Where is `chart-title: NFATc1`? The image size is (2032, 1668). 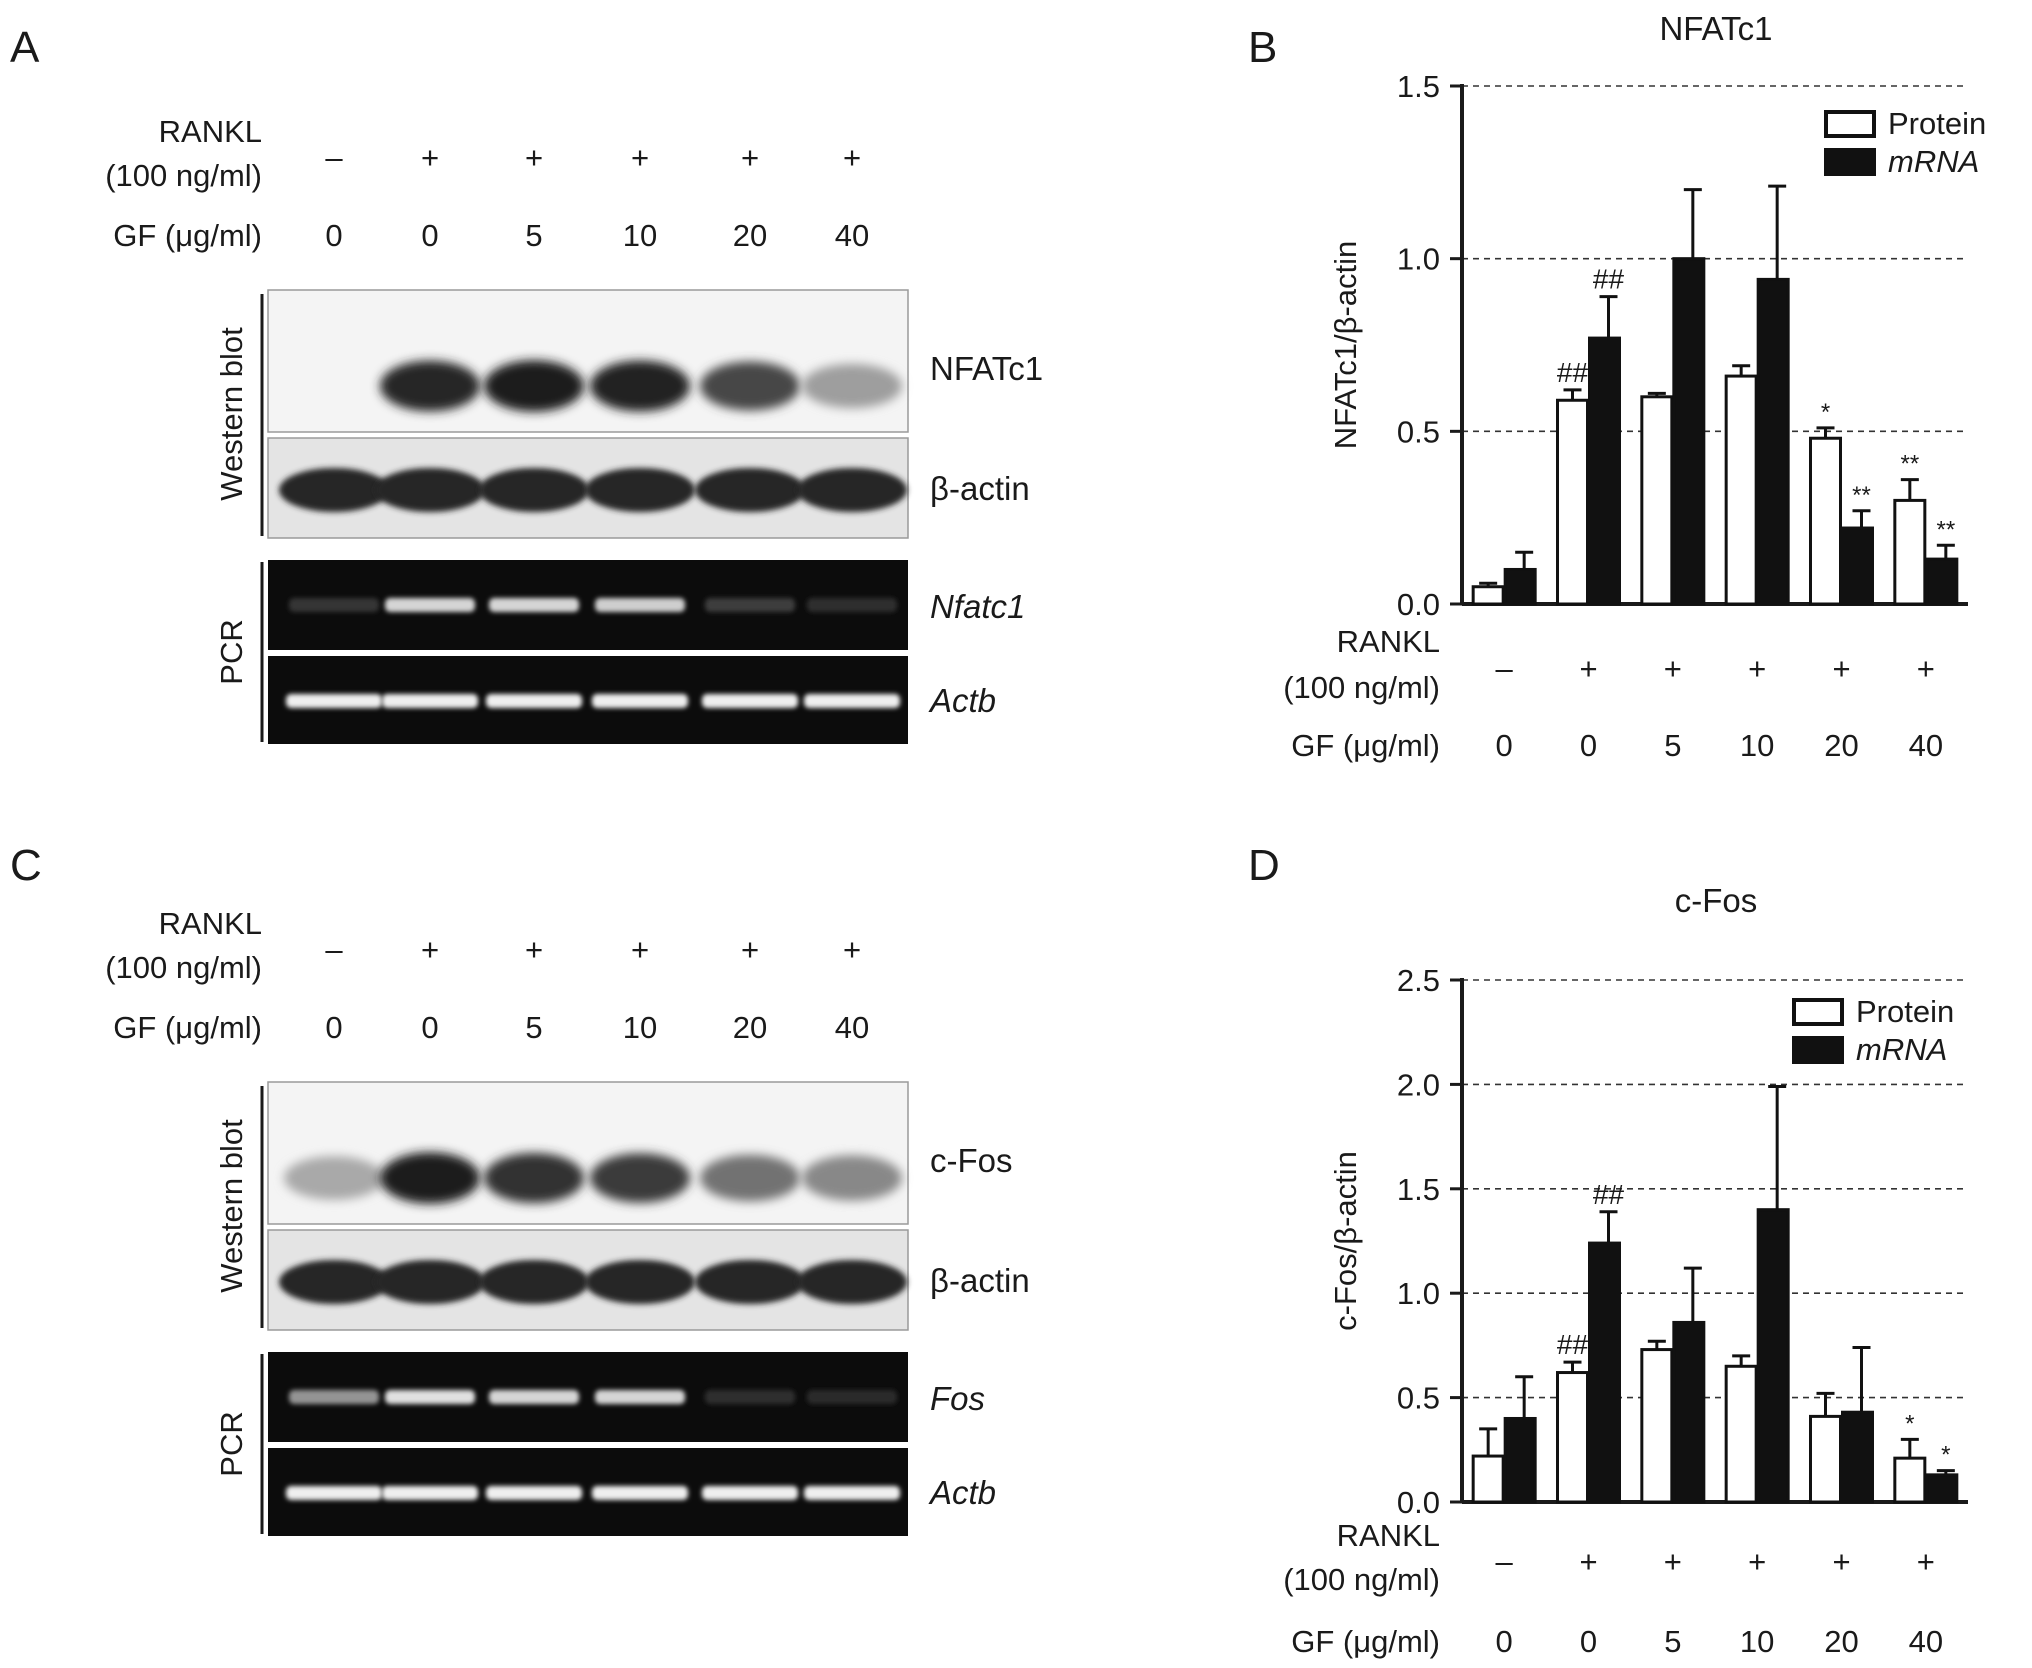 chart-title: NFATc1 is located at coordinates (1715, 28).